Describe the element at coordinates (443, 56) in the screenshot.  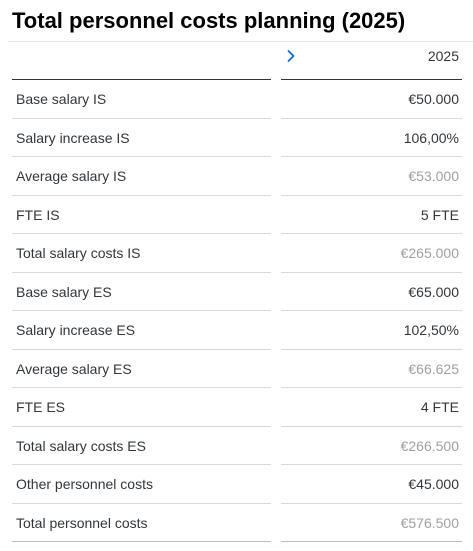
I see `column-header-year: 2025` at that location.